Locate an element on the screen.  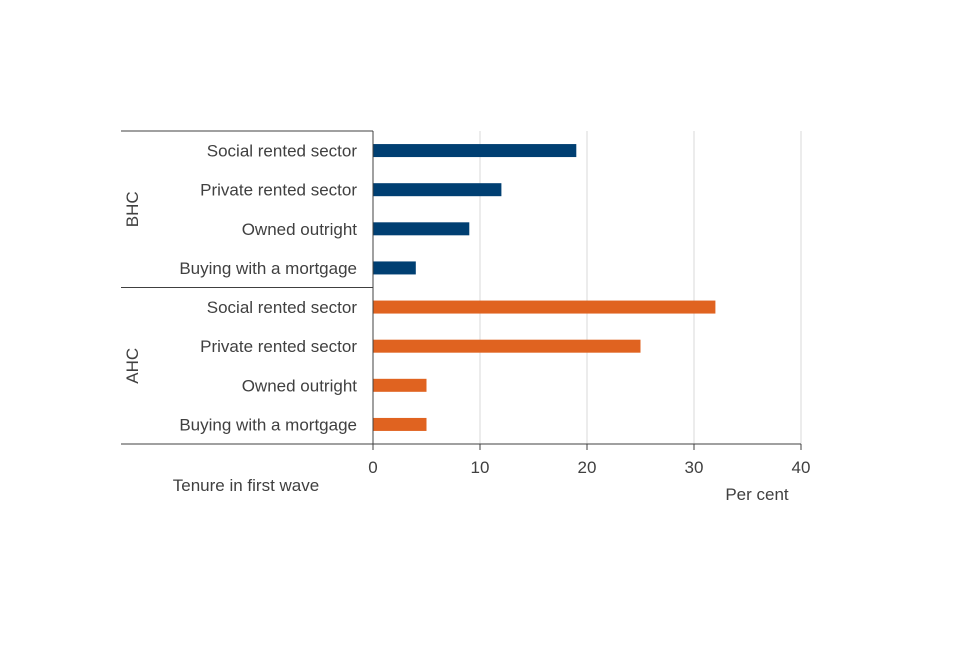
group-label: BHC is located at coordinates (132, 209).